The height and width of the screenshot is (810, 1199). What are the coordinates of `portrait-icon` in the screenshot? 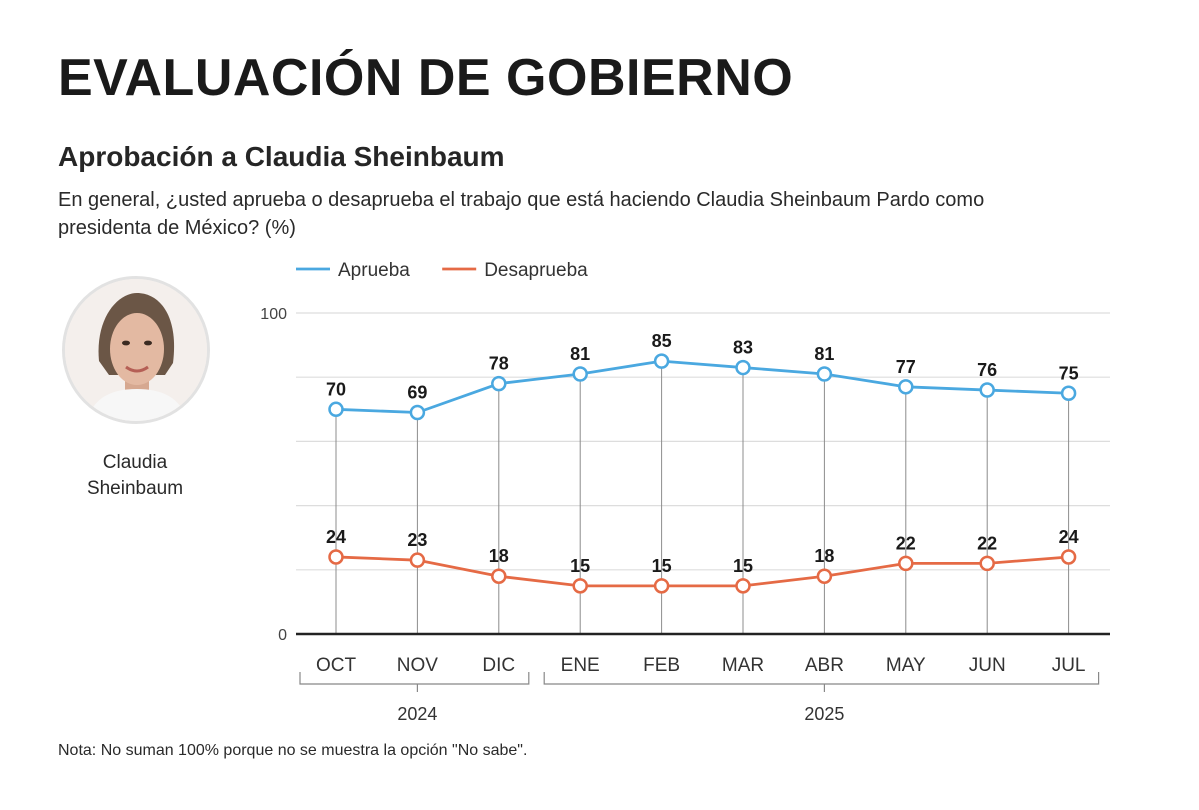 It's located at (136, 350).